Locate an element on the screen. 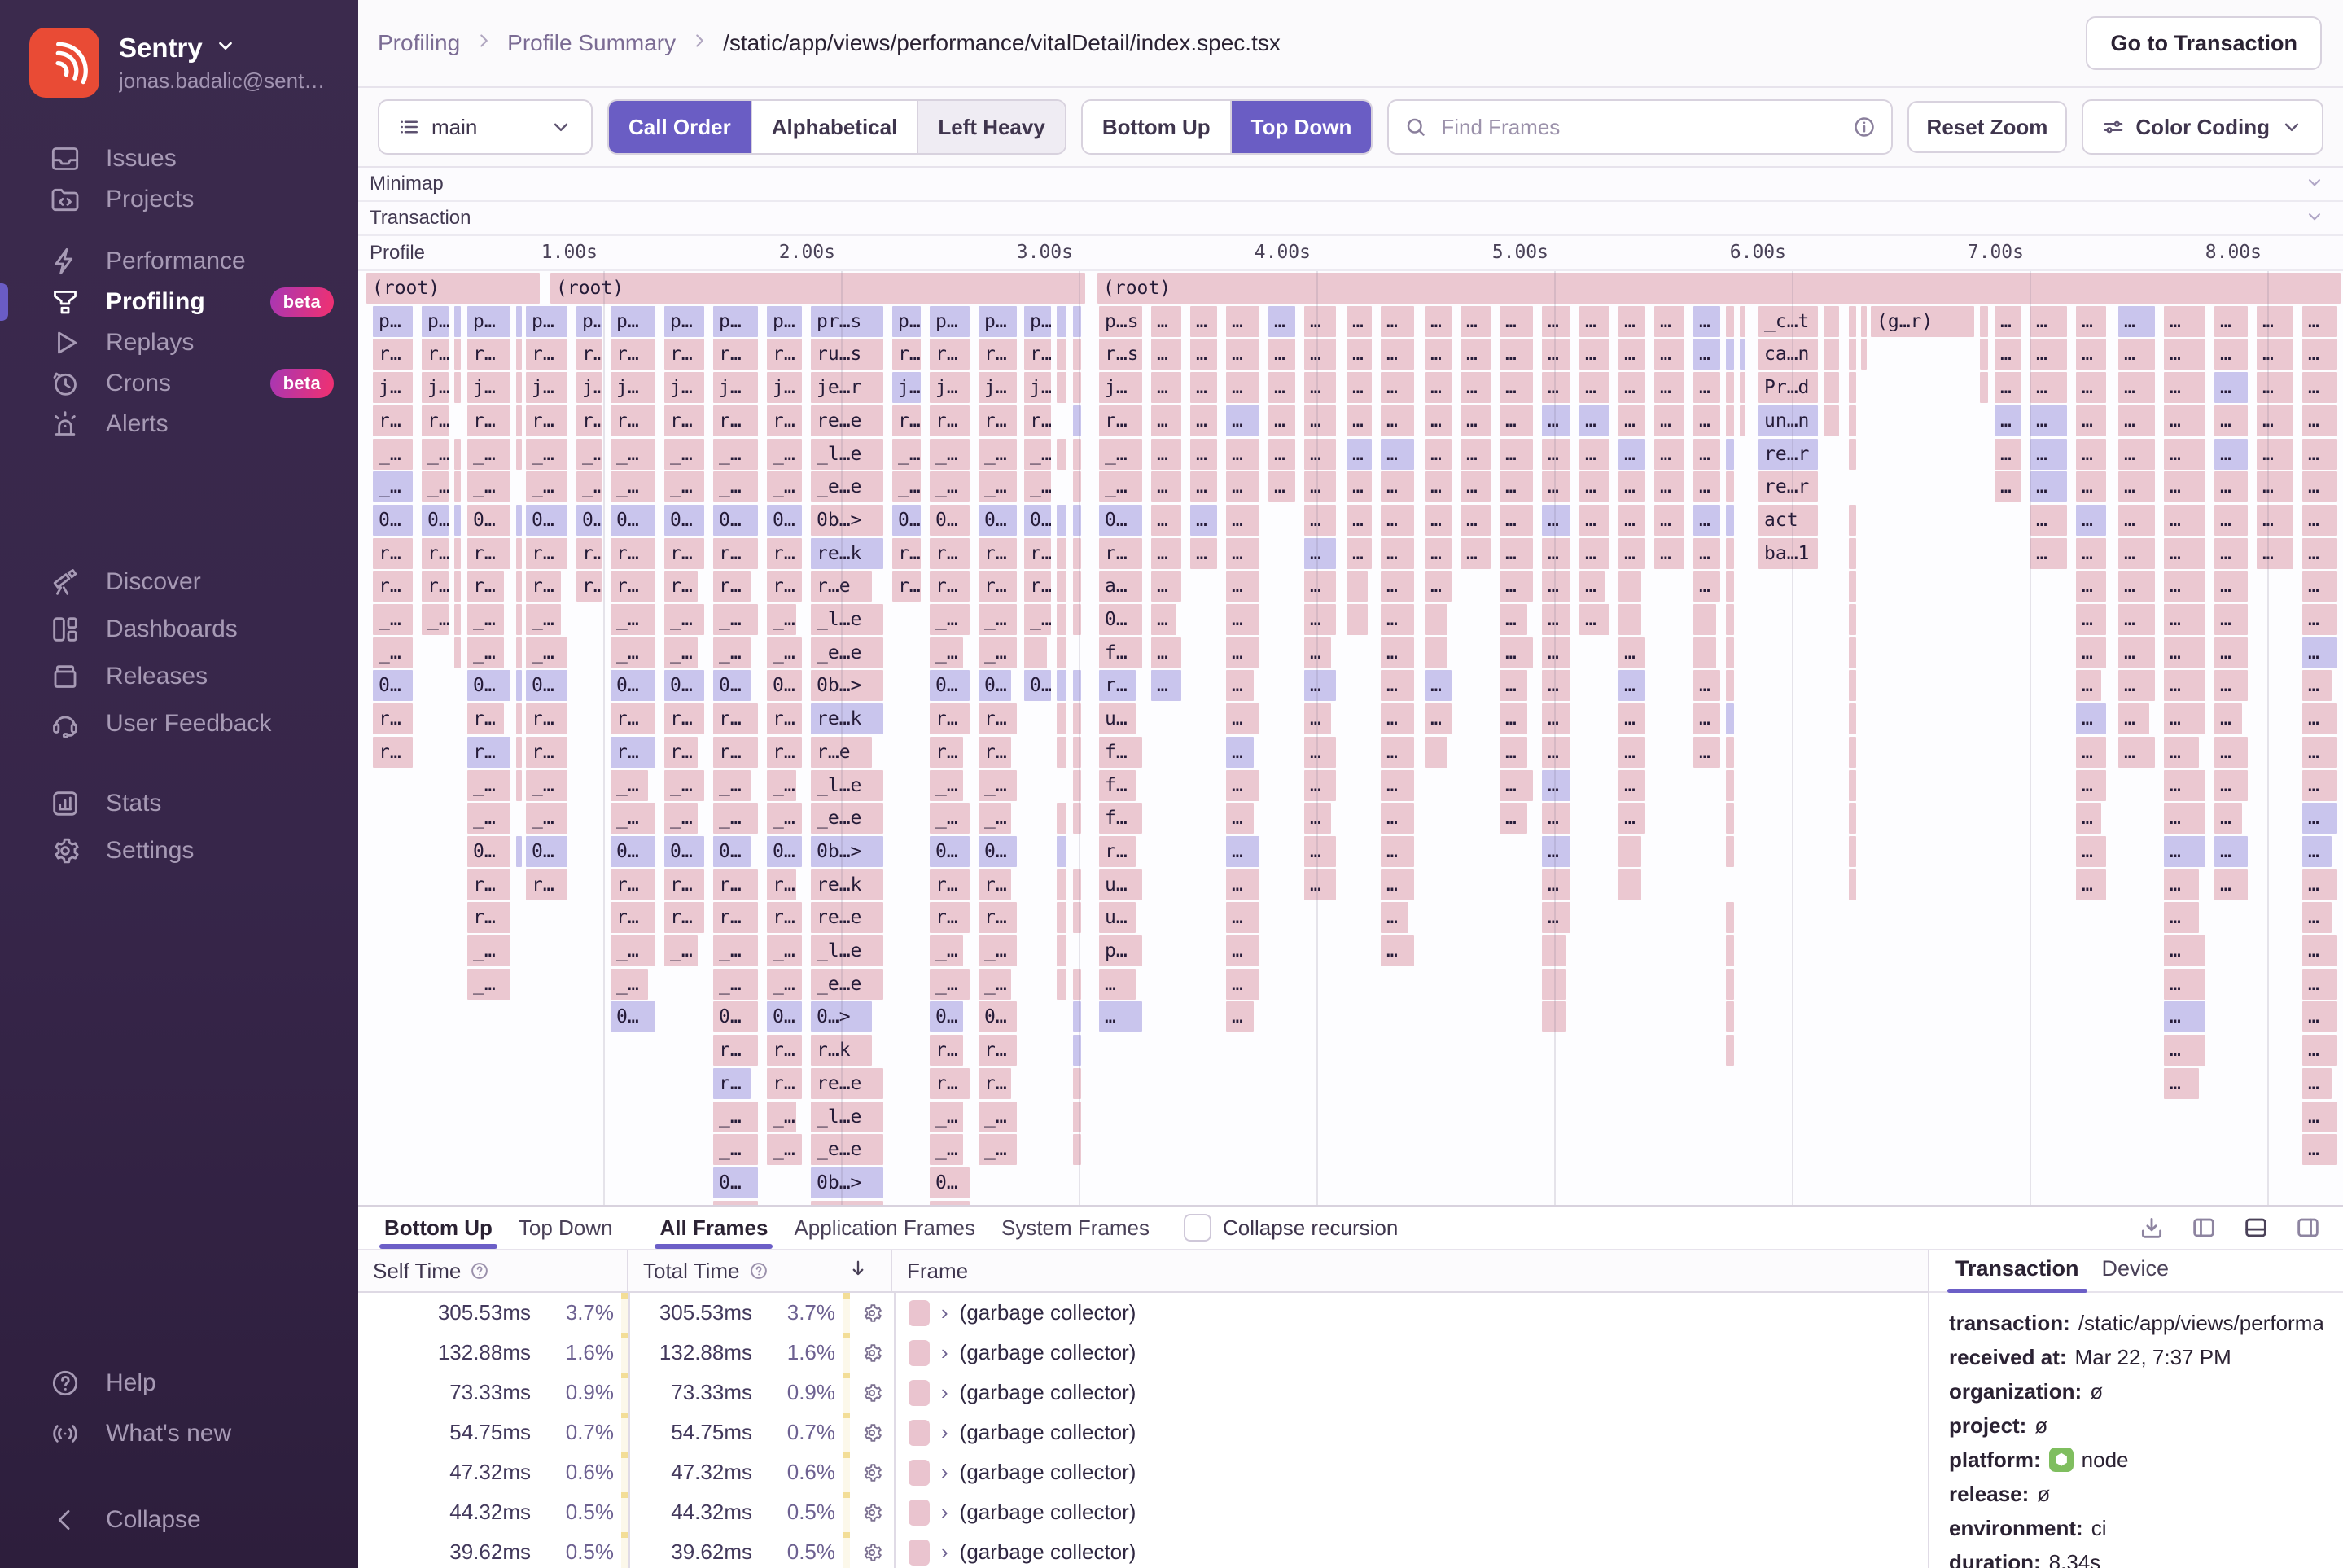 The height and width of the screenshot is (1568, 2343). sidebar-item-projects: Projects is located at coordinates (179, 199).